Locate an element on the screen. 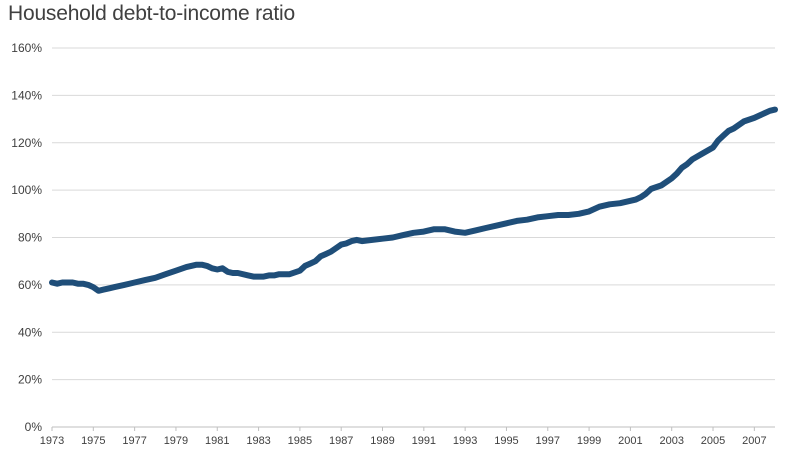 Image resolution: width=789 pixels, height=453 pixels. y-tick-label: 120% is located at coordinates (26, 143).